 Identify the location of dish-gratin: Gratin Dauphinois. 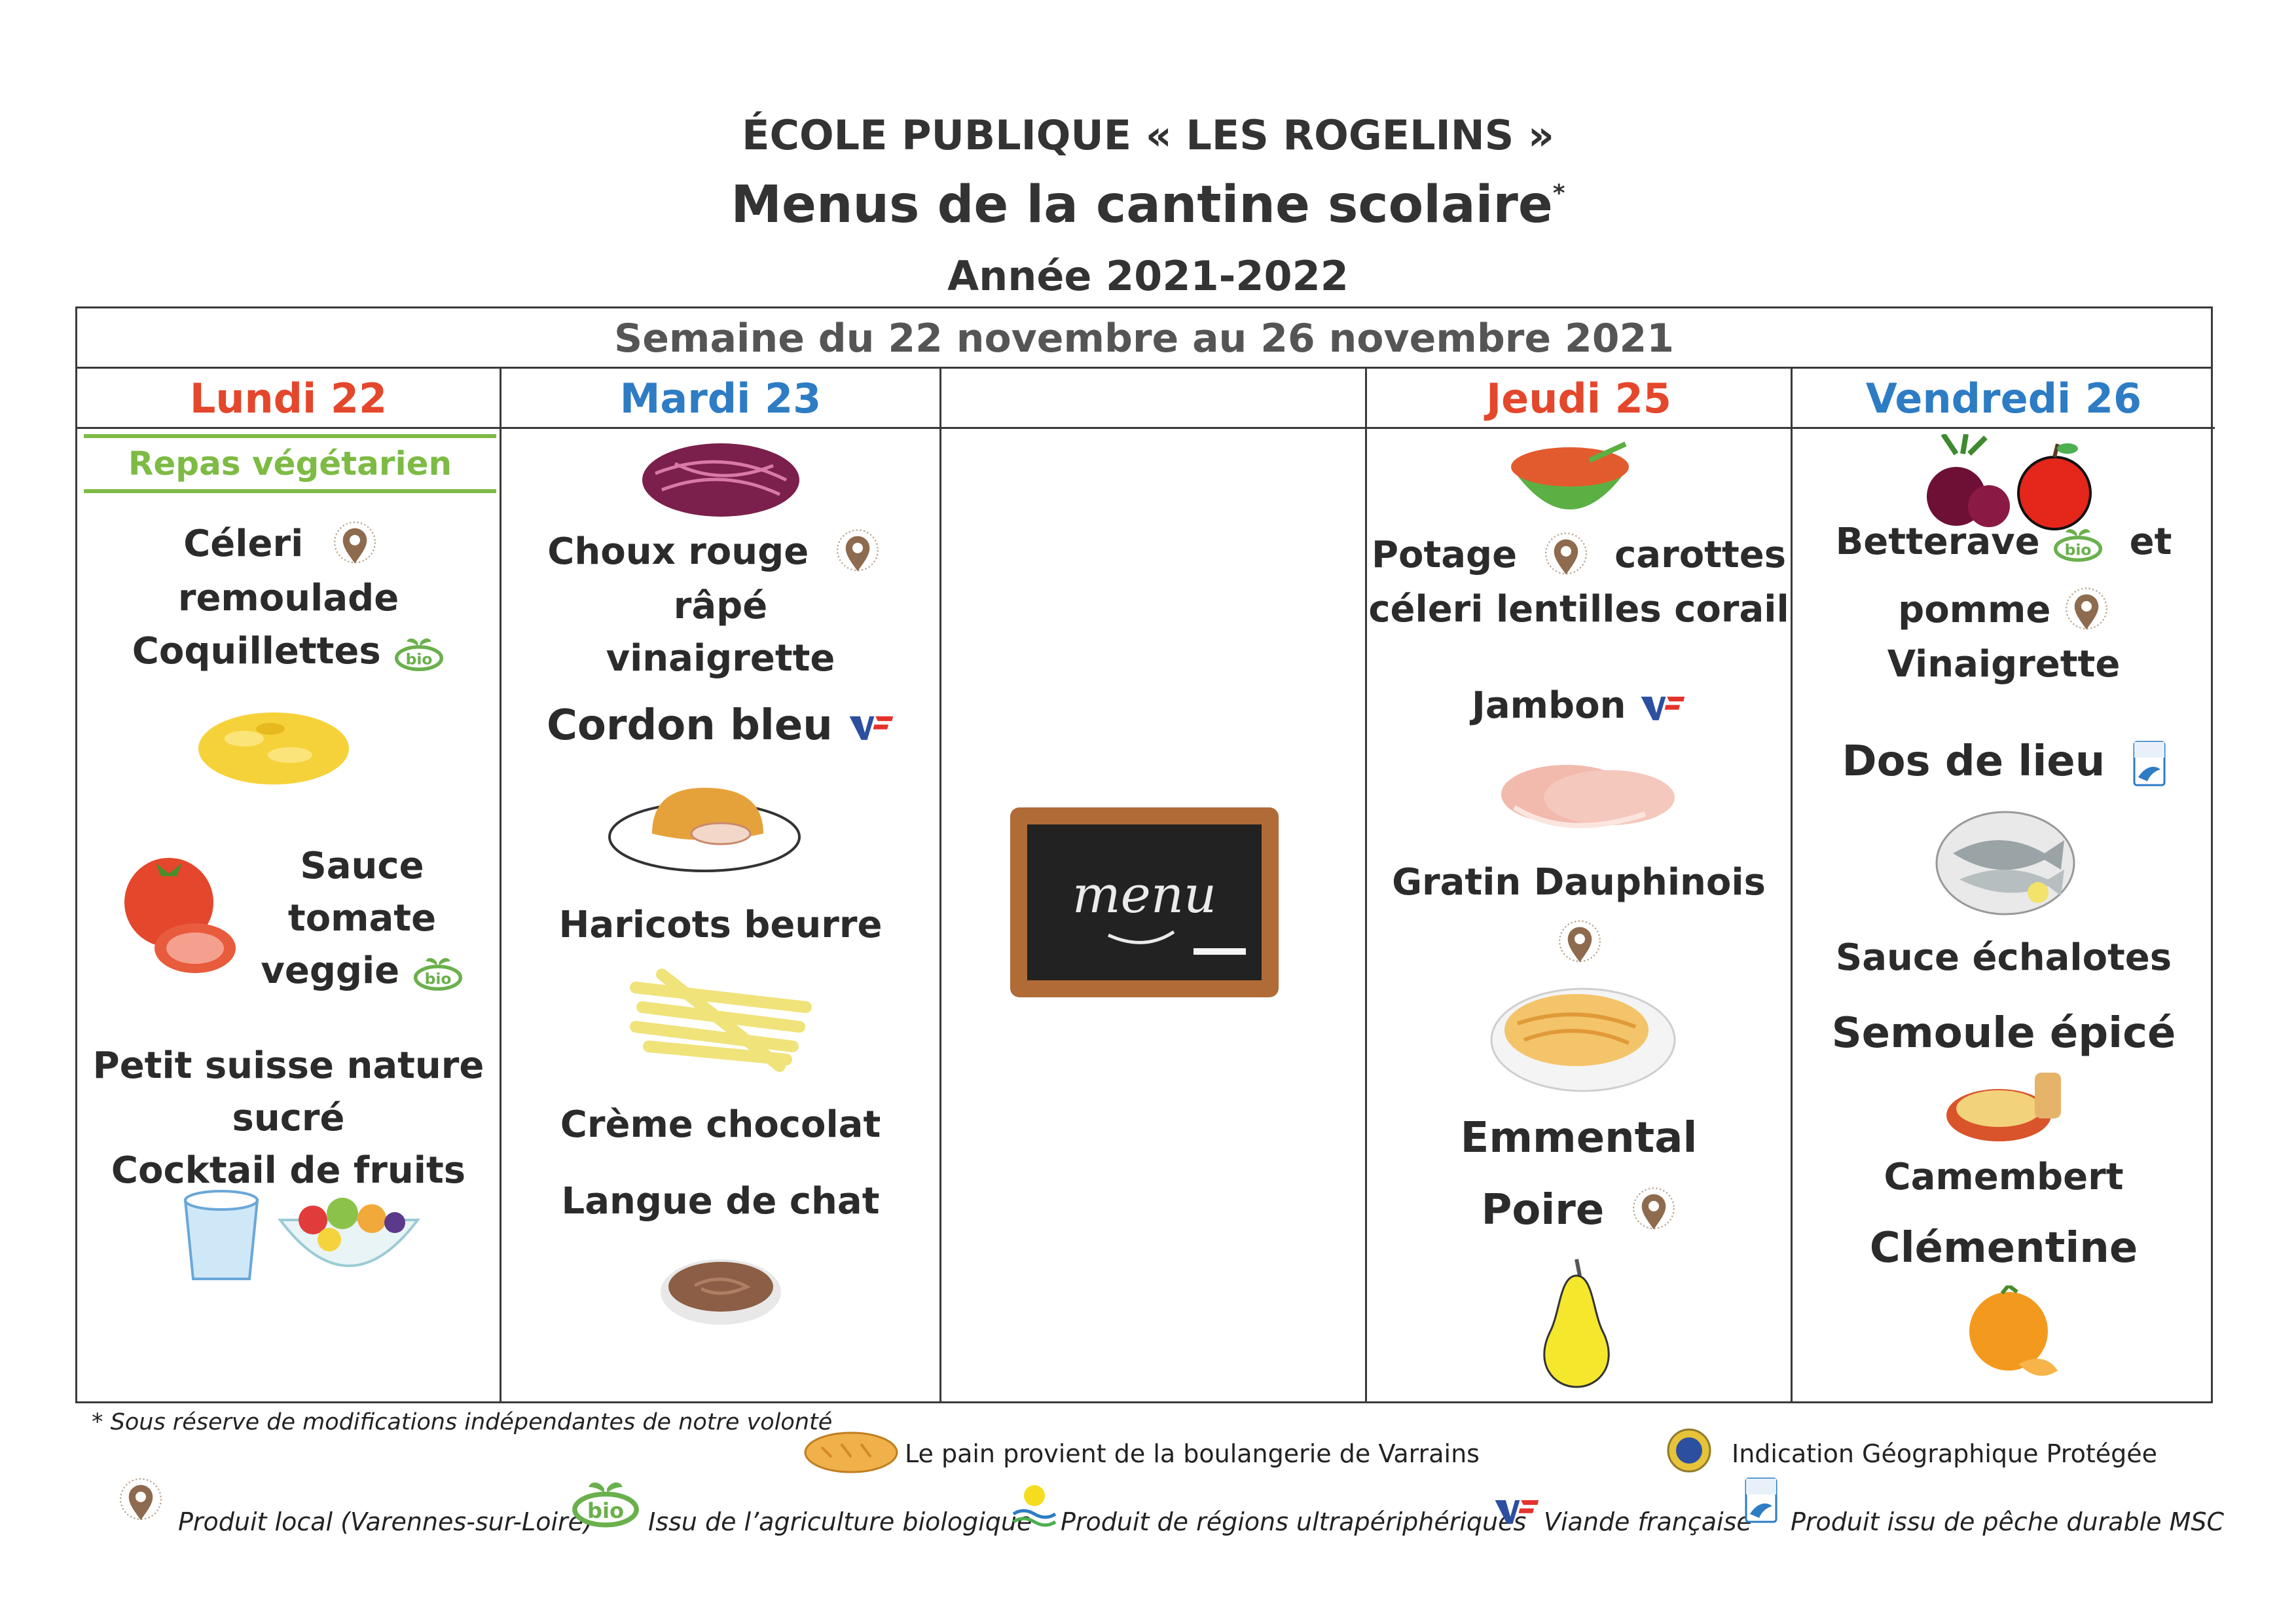
(1579, 883).